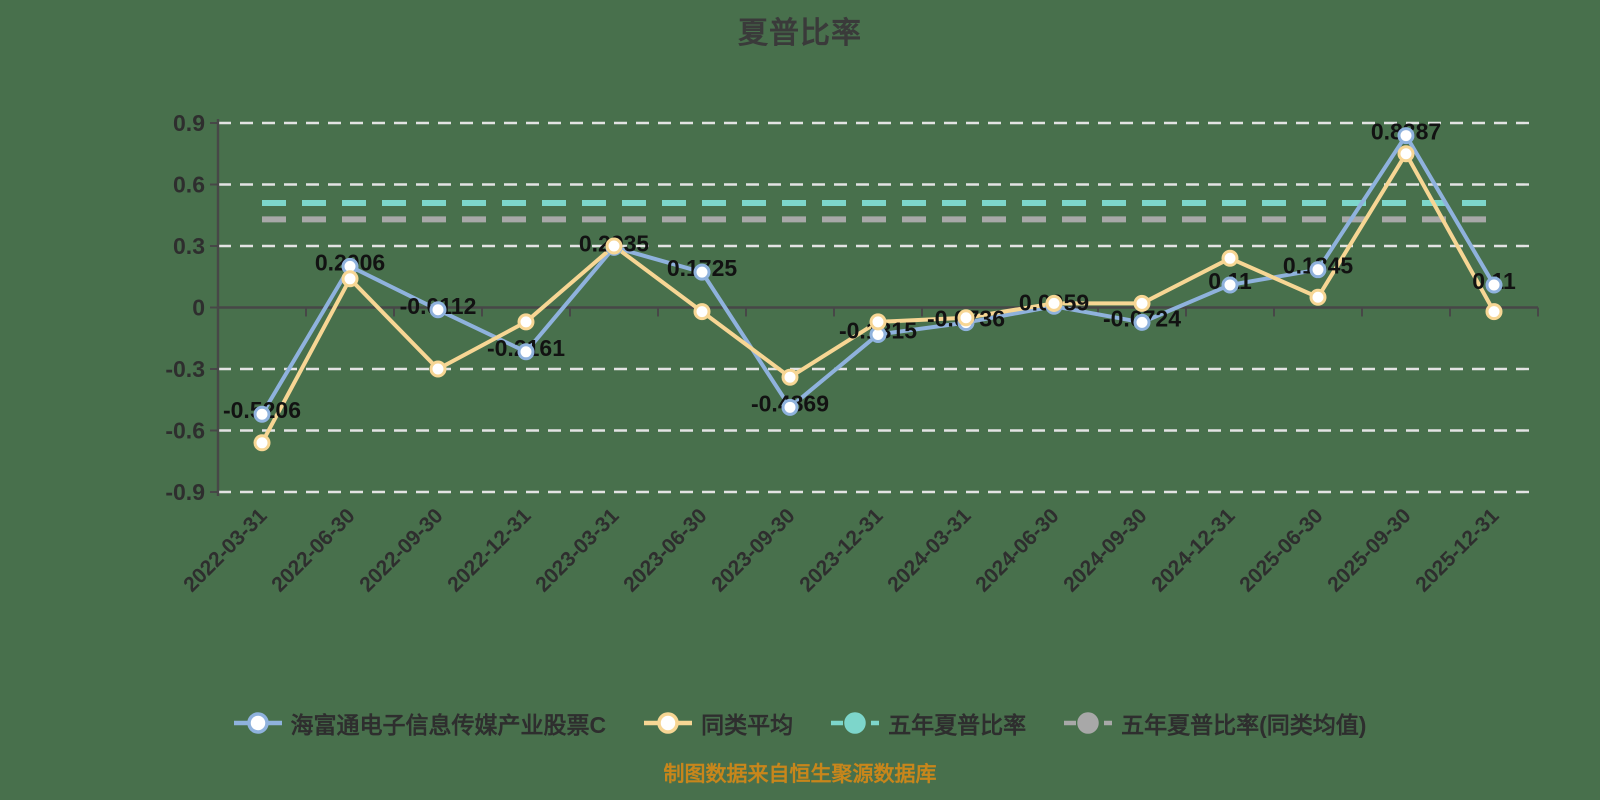 The height and width of the screenshot is (800, 1600). What do you see at coordinates (313, 550) in the screenshot?
I see `x-axis-label: 2022-06-30` at bounding box center [313, 550].